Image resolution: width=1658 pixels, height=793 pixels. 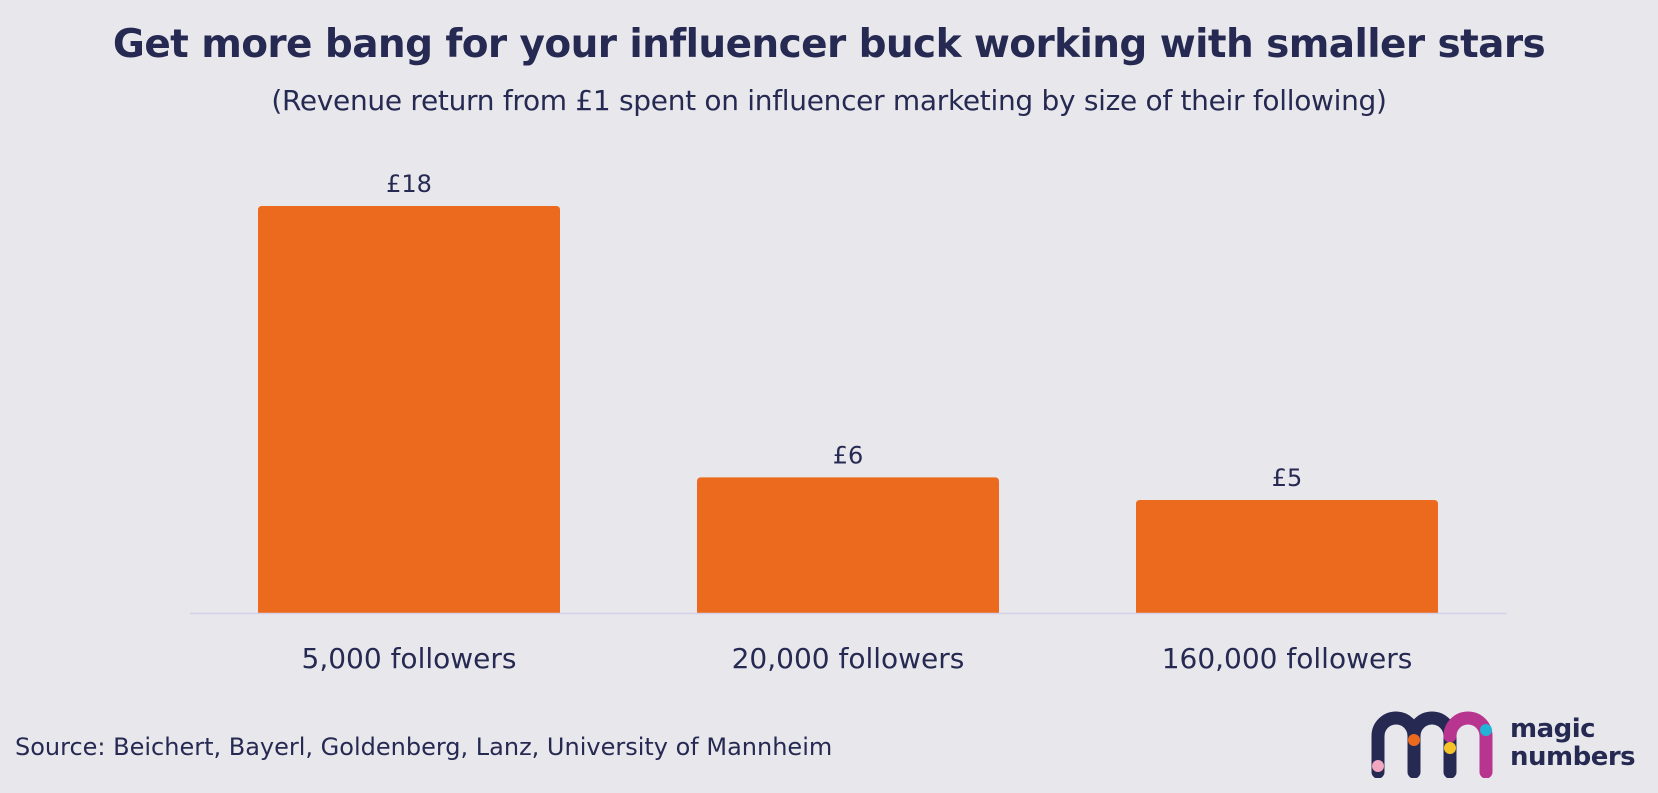 I want to click on logo-wordmark: magic numbers, so click(x=1573, y=743).